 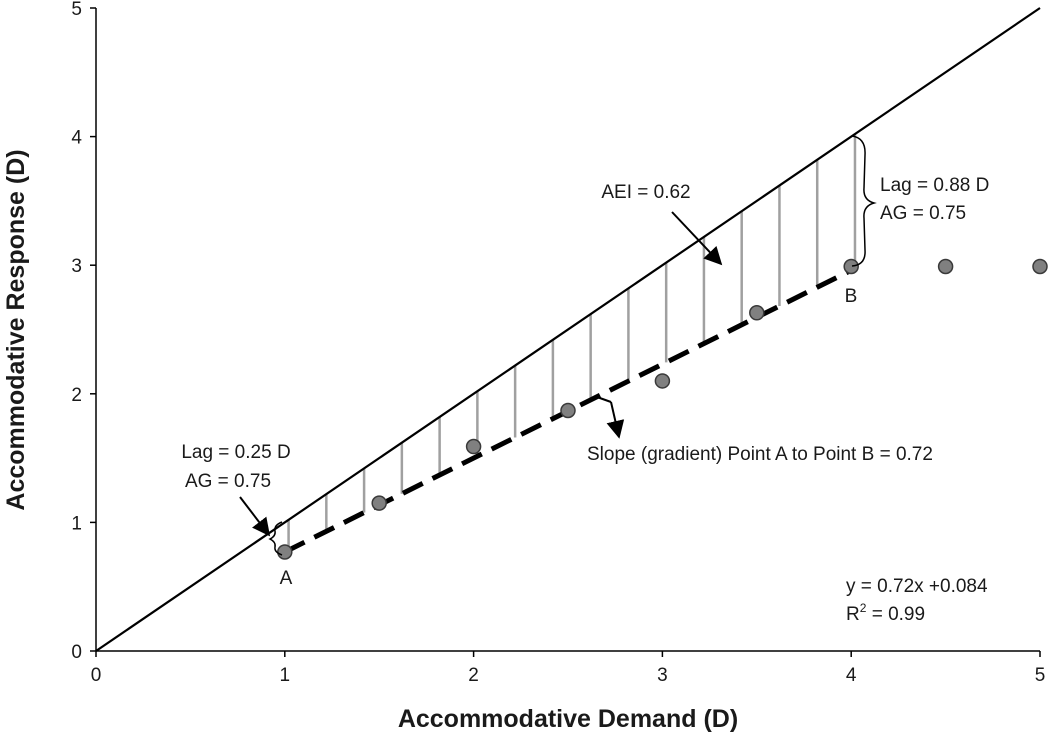 I want to click on x-tick-label: 0, so click(x=96, y=675).